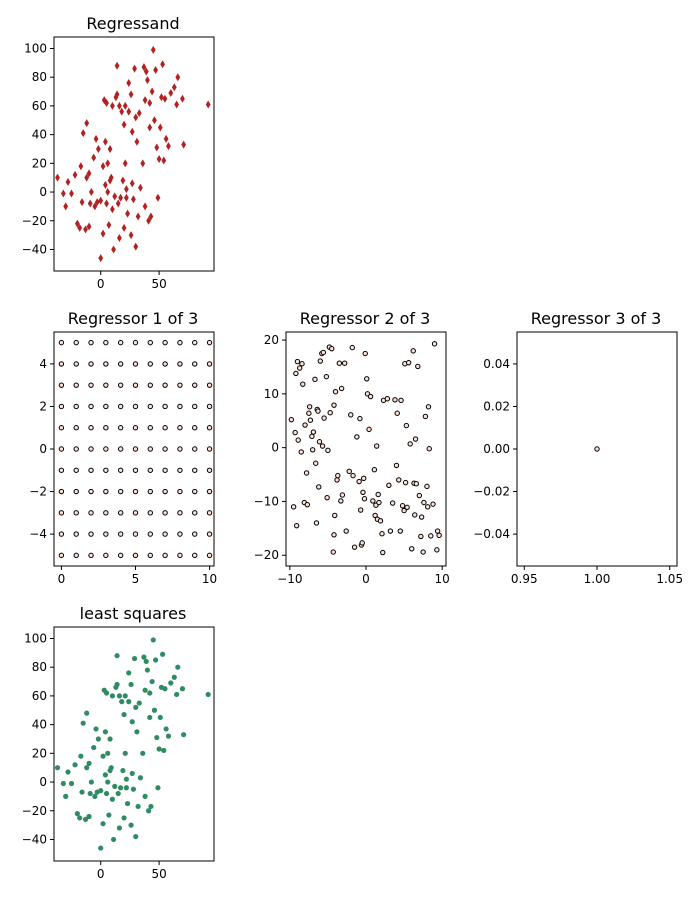 This screenshot has width=700, height=900. What do you see at coordinates (38, 534) in the screenshot?
I see `y-tick-label: −4` at bounding box center [38, 534].